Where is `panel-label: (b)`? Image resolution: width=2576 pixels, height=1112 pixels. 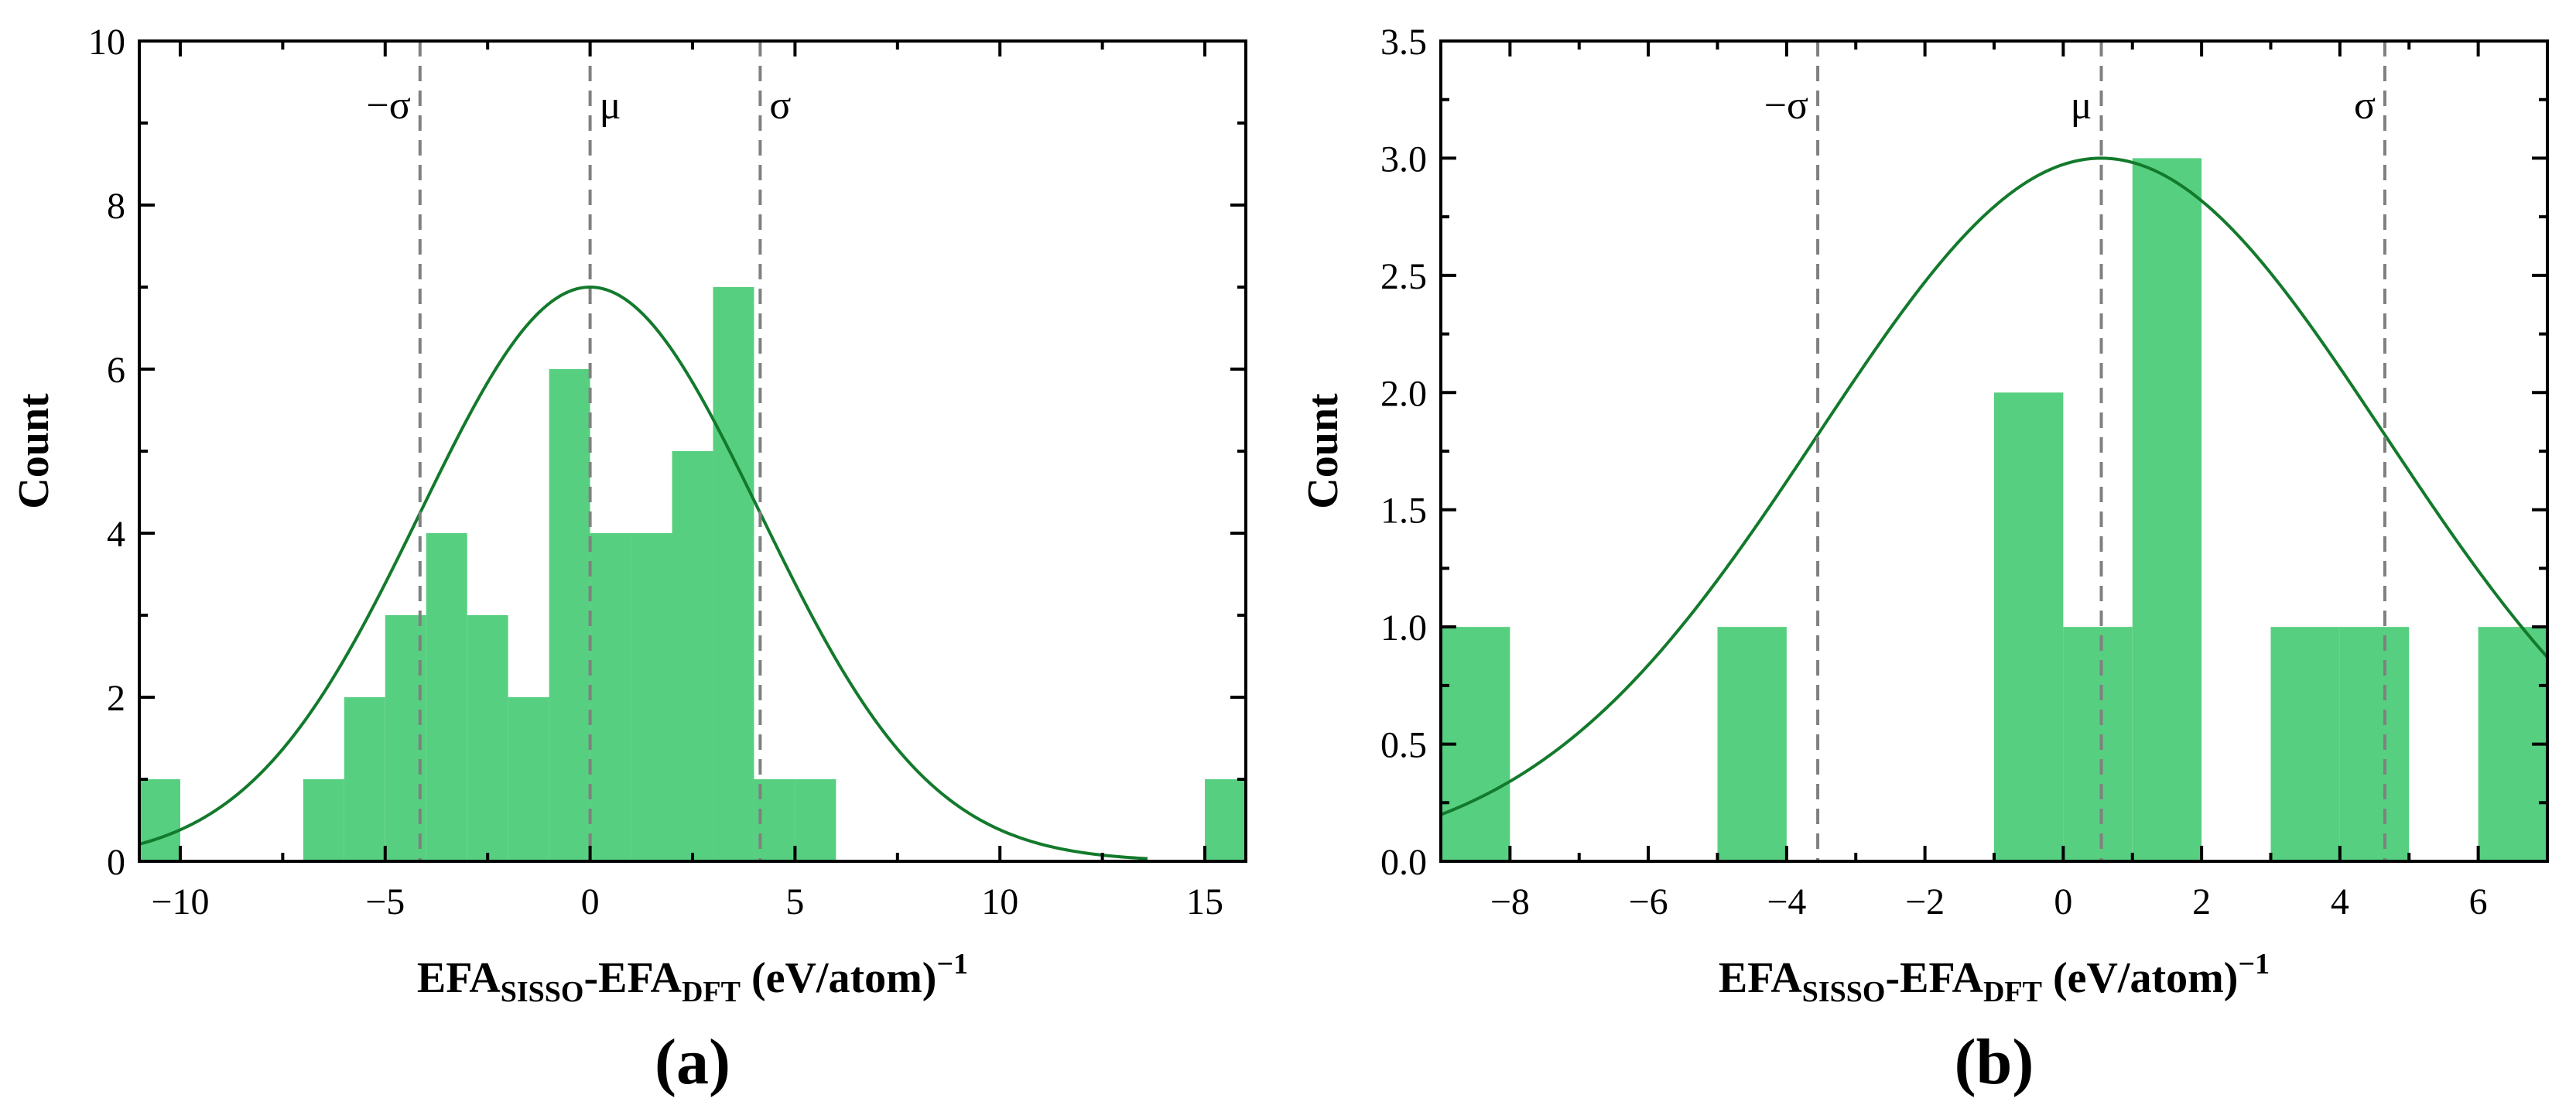 panel-label: (b) is located at coordinates (1994, 1062).